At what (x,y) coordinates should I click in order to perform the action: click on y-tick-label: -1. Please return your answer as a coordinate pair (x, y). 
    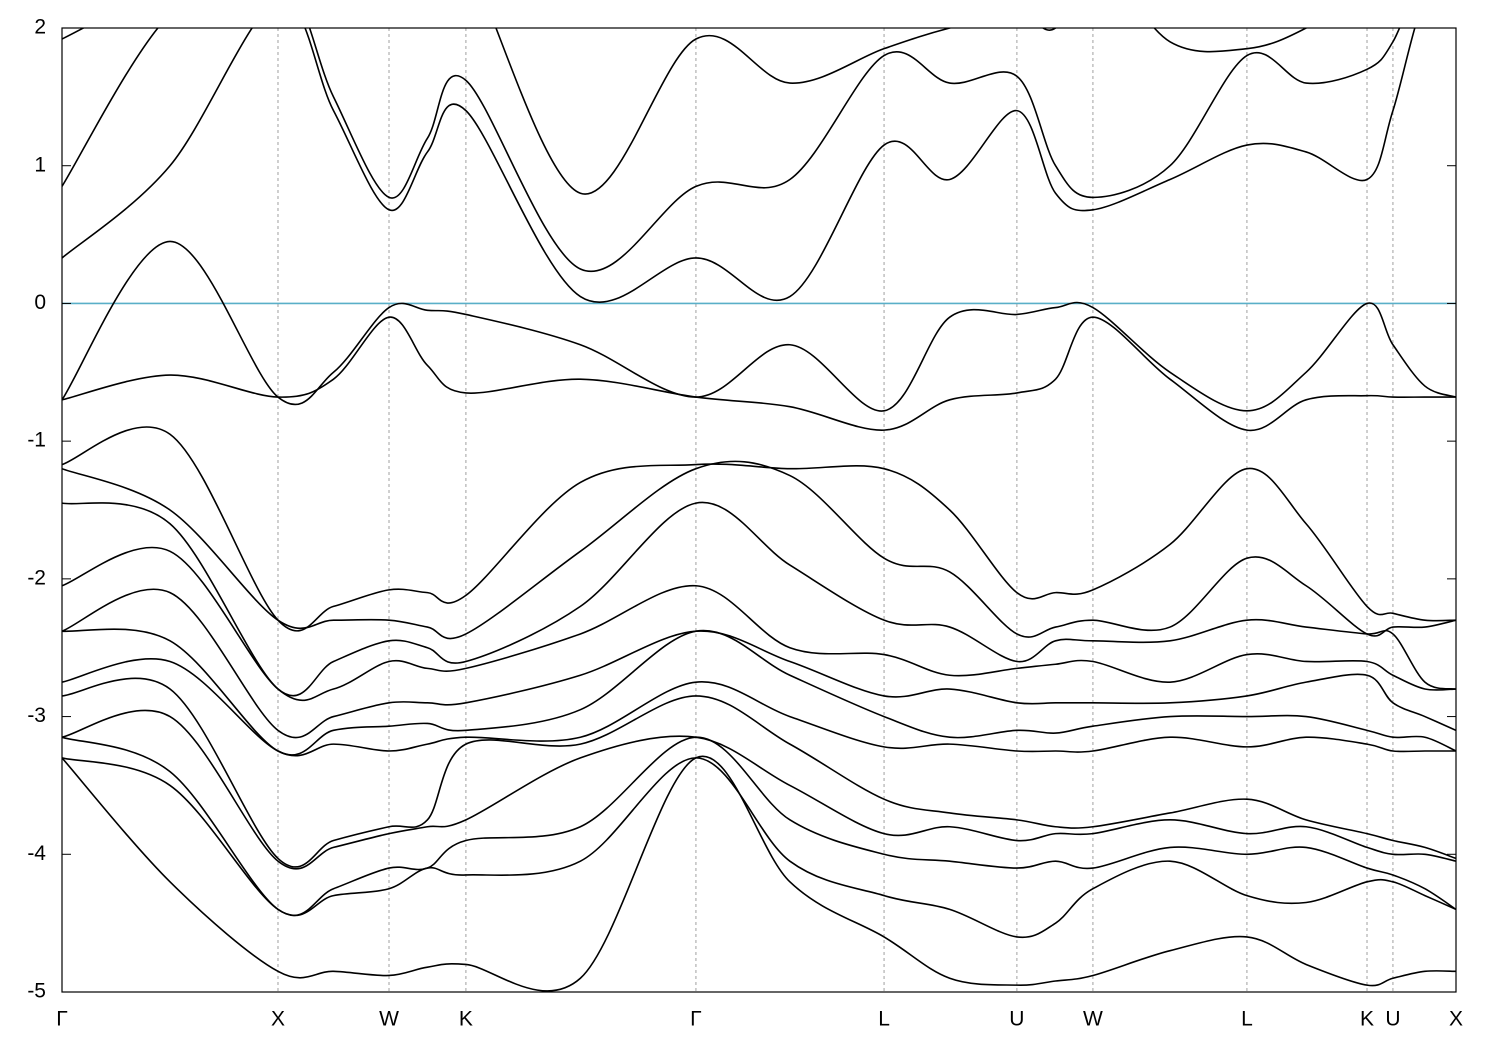
    Looking at the image, I should click on (36, 440).